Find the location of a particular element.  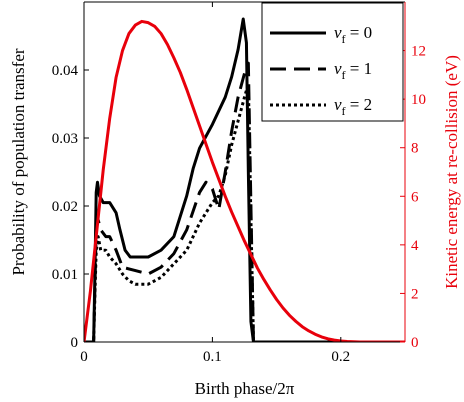

y-right-tick-label: 8 is located at coordinates (415, 149).